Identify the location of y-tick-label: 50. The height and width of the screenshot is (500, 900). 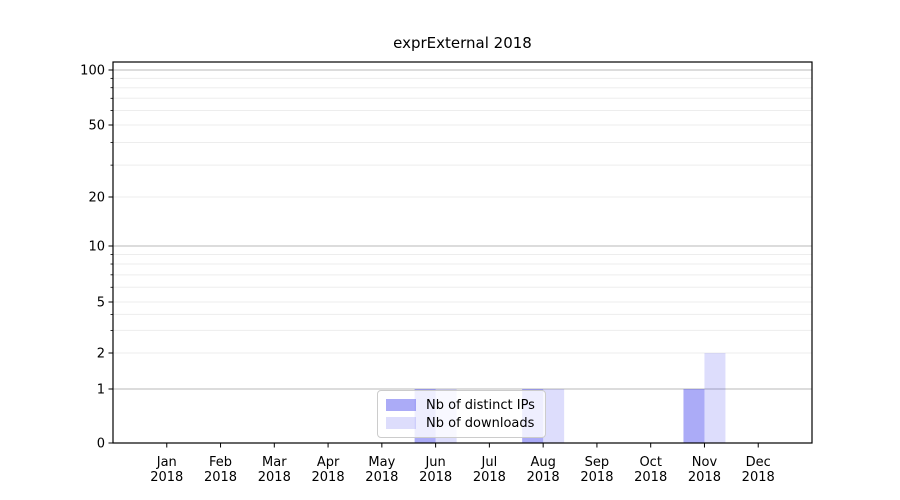
(96, 126).